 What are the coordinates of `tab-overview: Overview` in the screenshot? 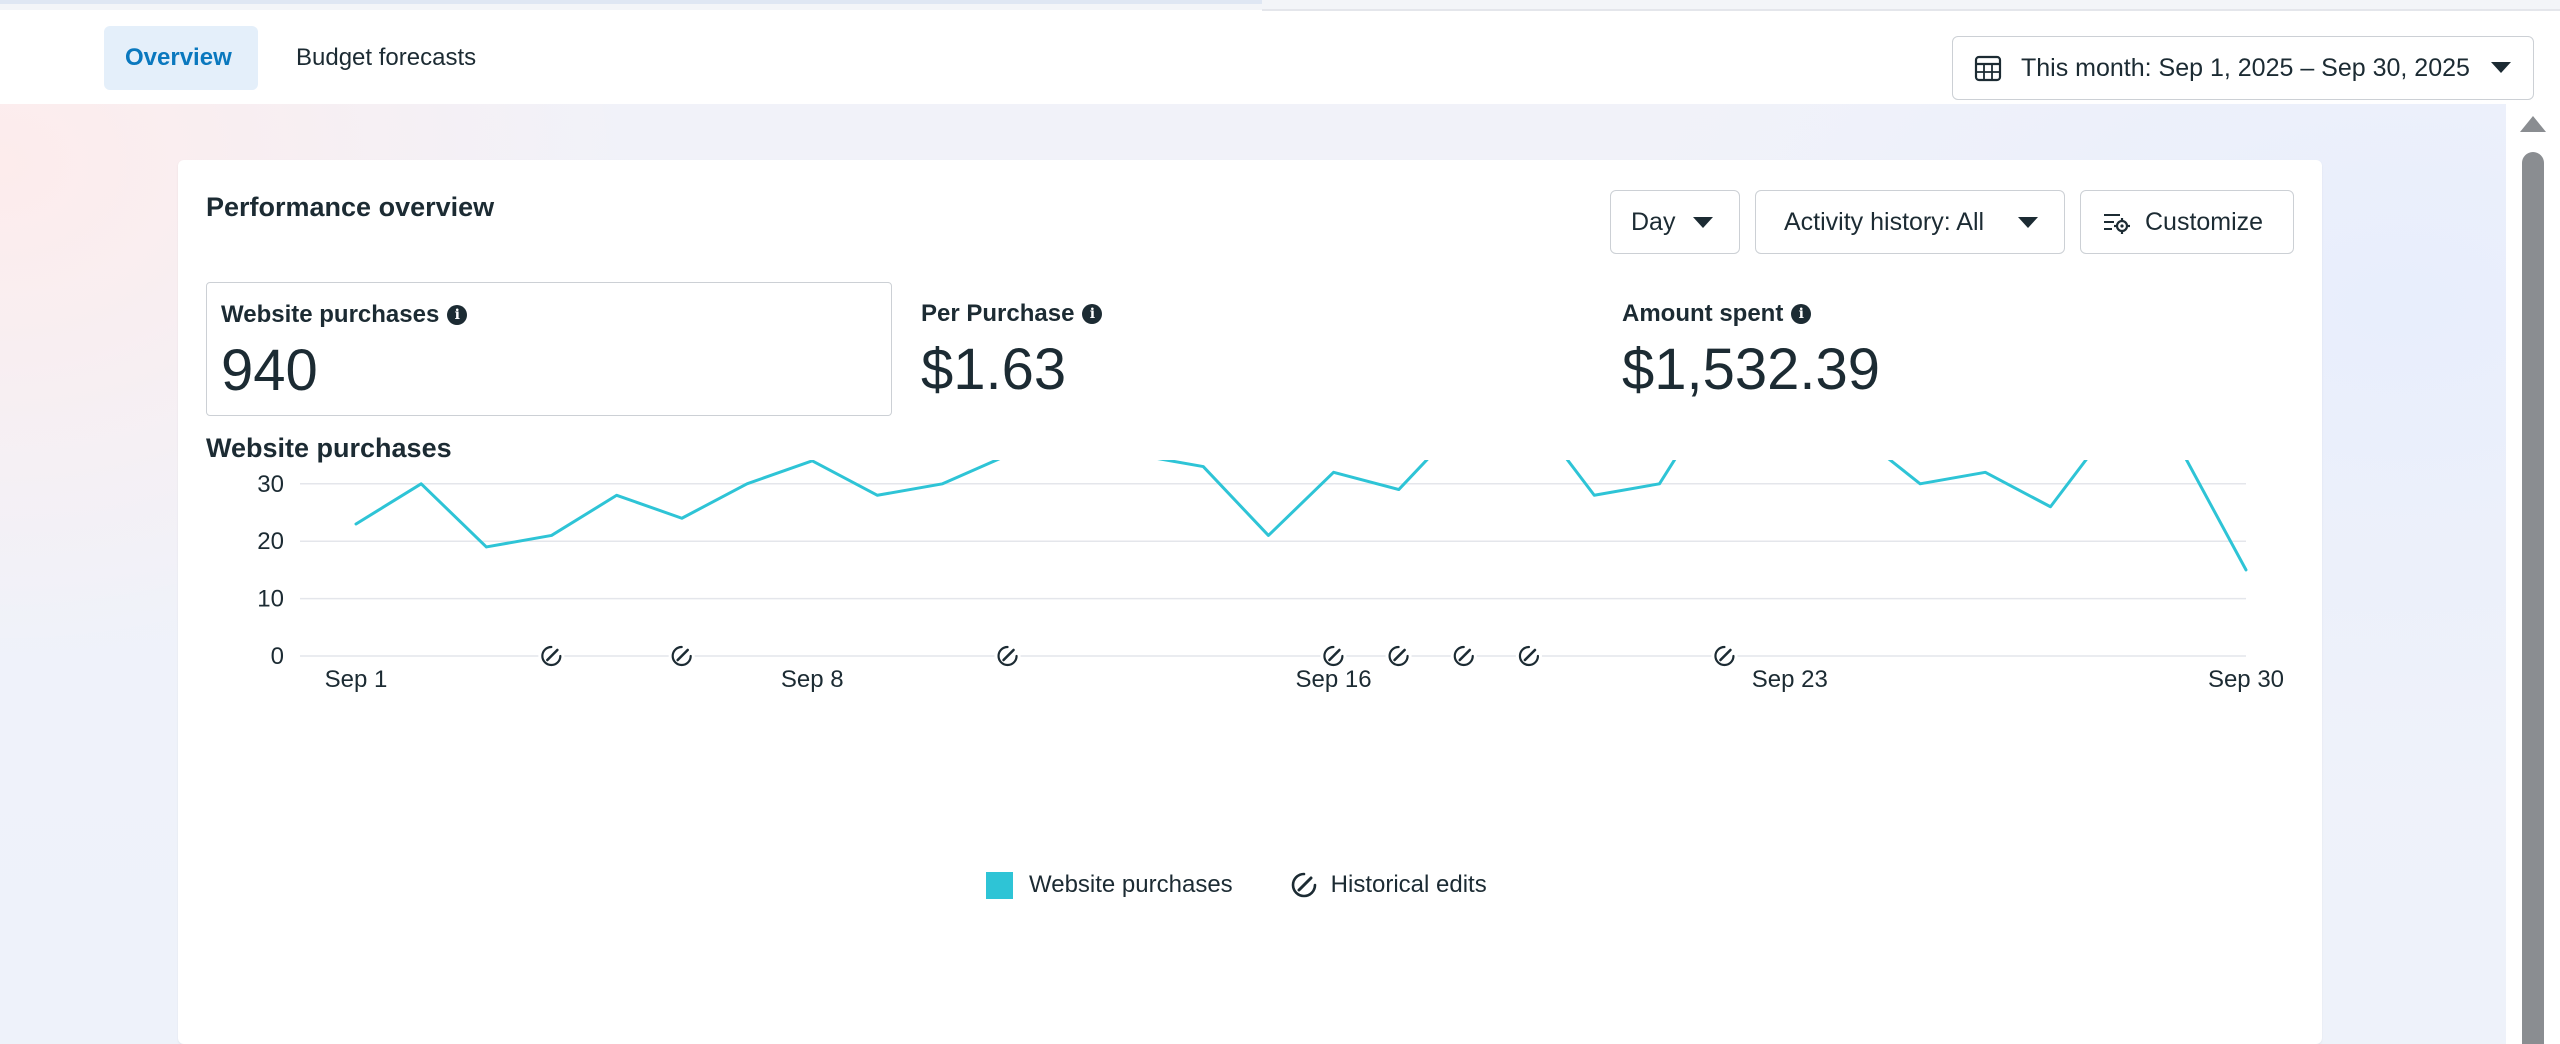 It's located at (181, 58).